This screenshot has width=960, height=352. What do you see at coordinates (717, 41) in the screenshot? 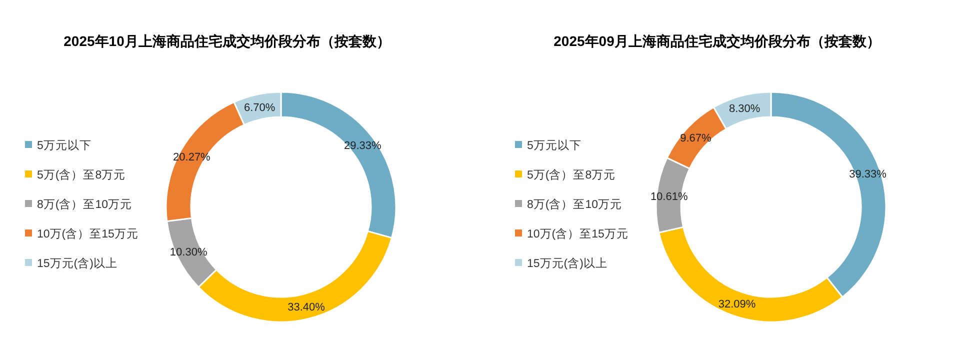
I see `chart-title: 2025年09月上海商品住宅成交均价段分布（按套数）` at bounding box center [717, 41].